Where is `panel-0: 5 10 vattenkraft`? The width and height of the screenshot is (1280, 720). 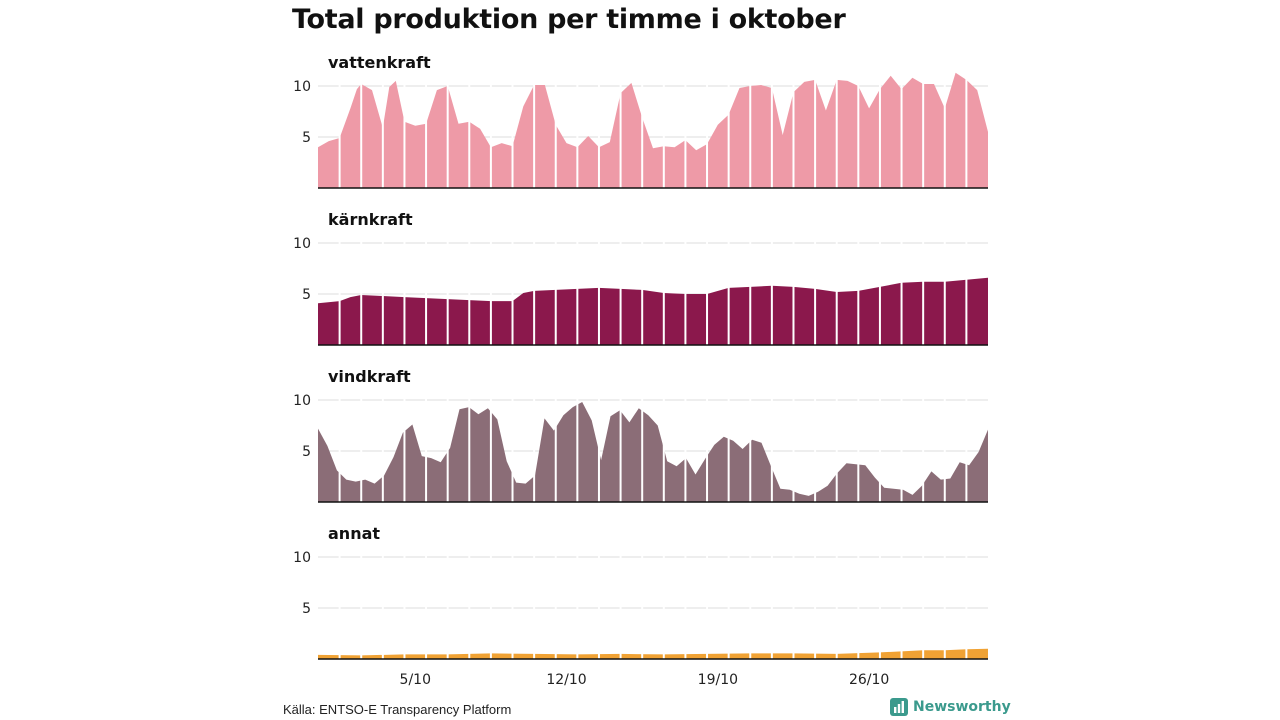 panel-0: 5 10 vattenkraft is located at coordinates (640, 121).